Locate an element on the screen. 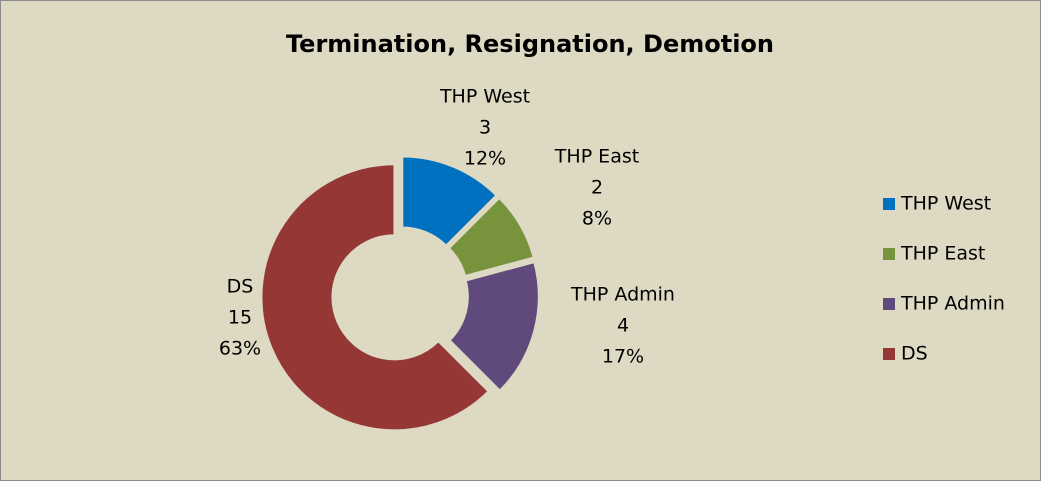  data-label-value: 2 is located at coordinates (597, 188).